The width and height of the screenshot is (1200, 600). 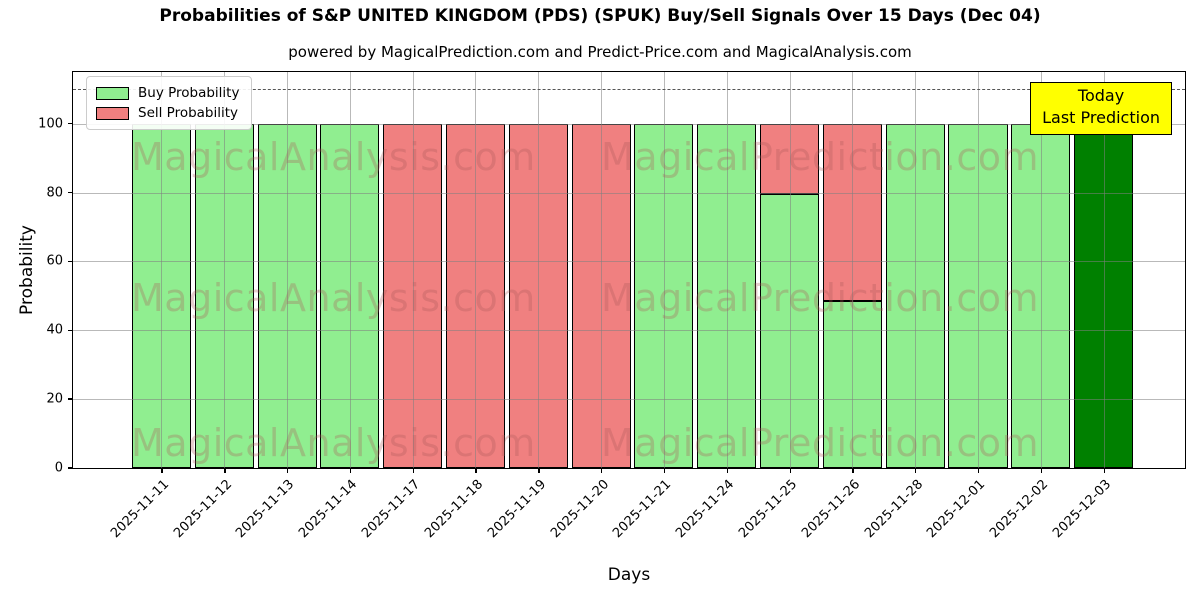 What do you see at coordinates (54, 193) in the screenshot?
I see `y-tick-label: 80` at bounding box center [54, 193].